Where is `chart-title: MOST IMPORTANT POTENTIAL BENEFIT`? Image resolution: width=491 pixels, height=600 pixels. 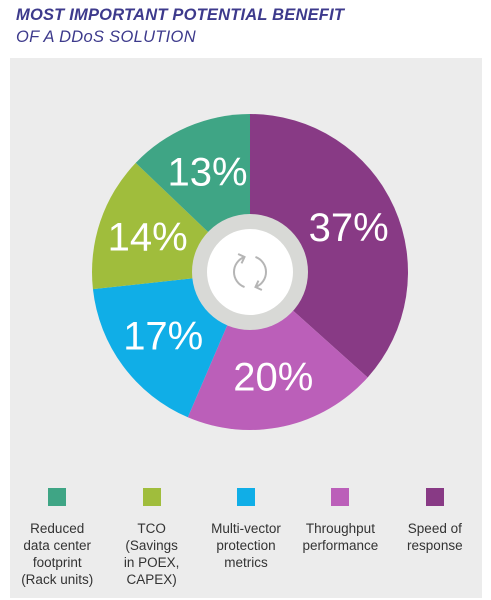
chart-title: MOST IMPORTANT POTENTIAL BENEFIT is located at coordinates (180, 15).